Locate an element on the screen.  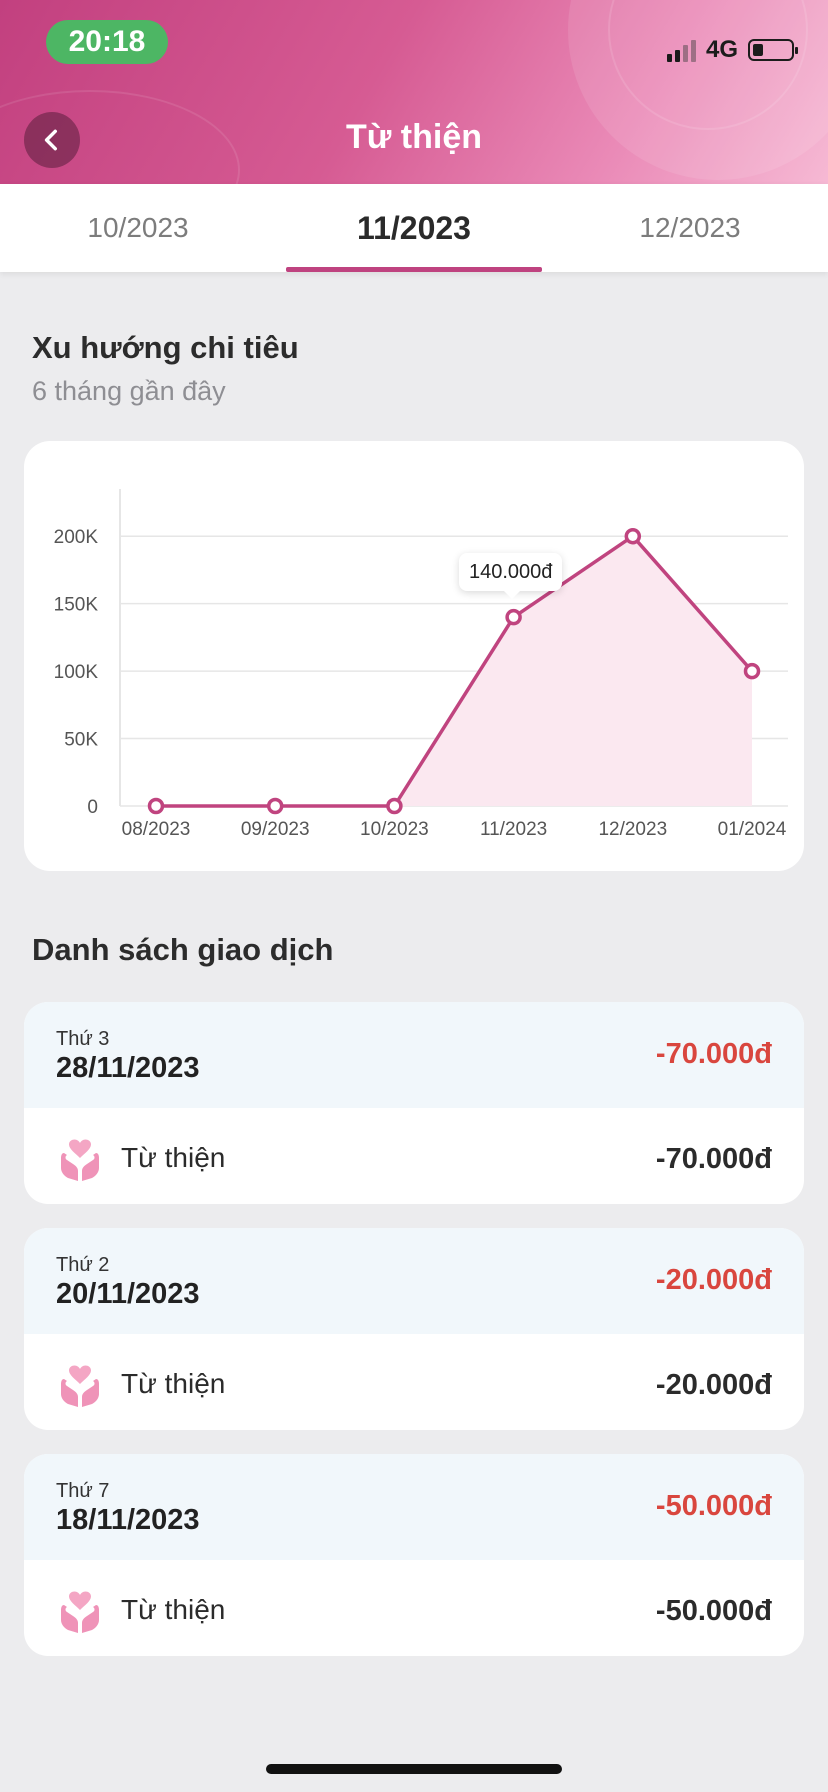
status-icons: 4G is located at coordinates (732, 50).